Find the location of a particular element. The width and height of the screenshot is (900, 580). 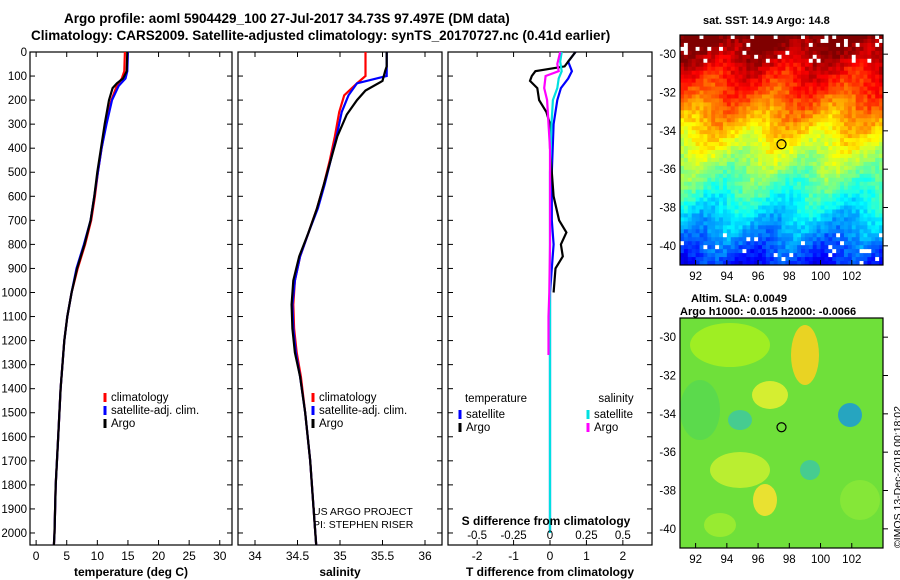

x-tick-label: 35 is located at coordinates (340, 556).